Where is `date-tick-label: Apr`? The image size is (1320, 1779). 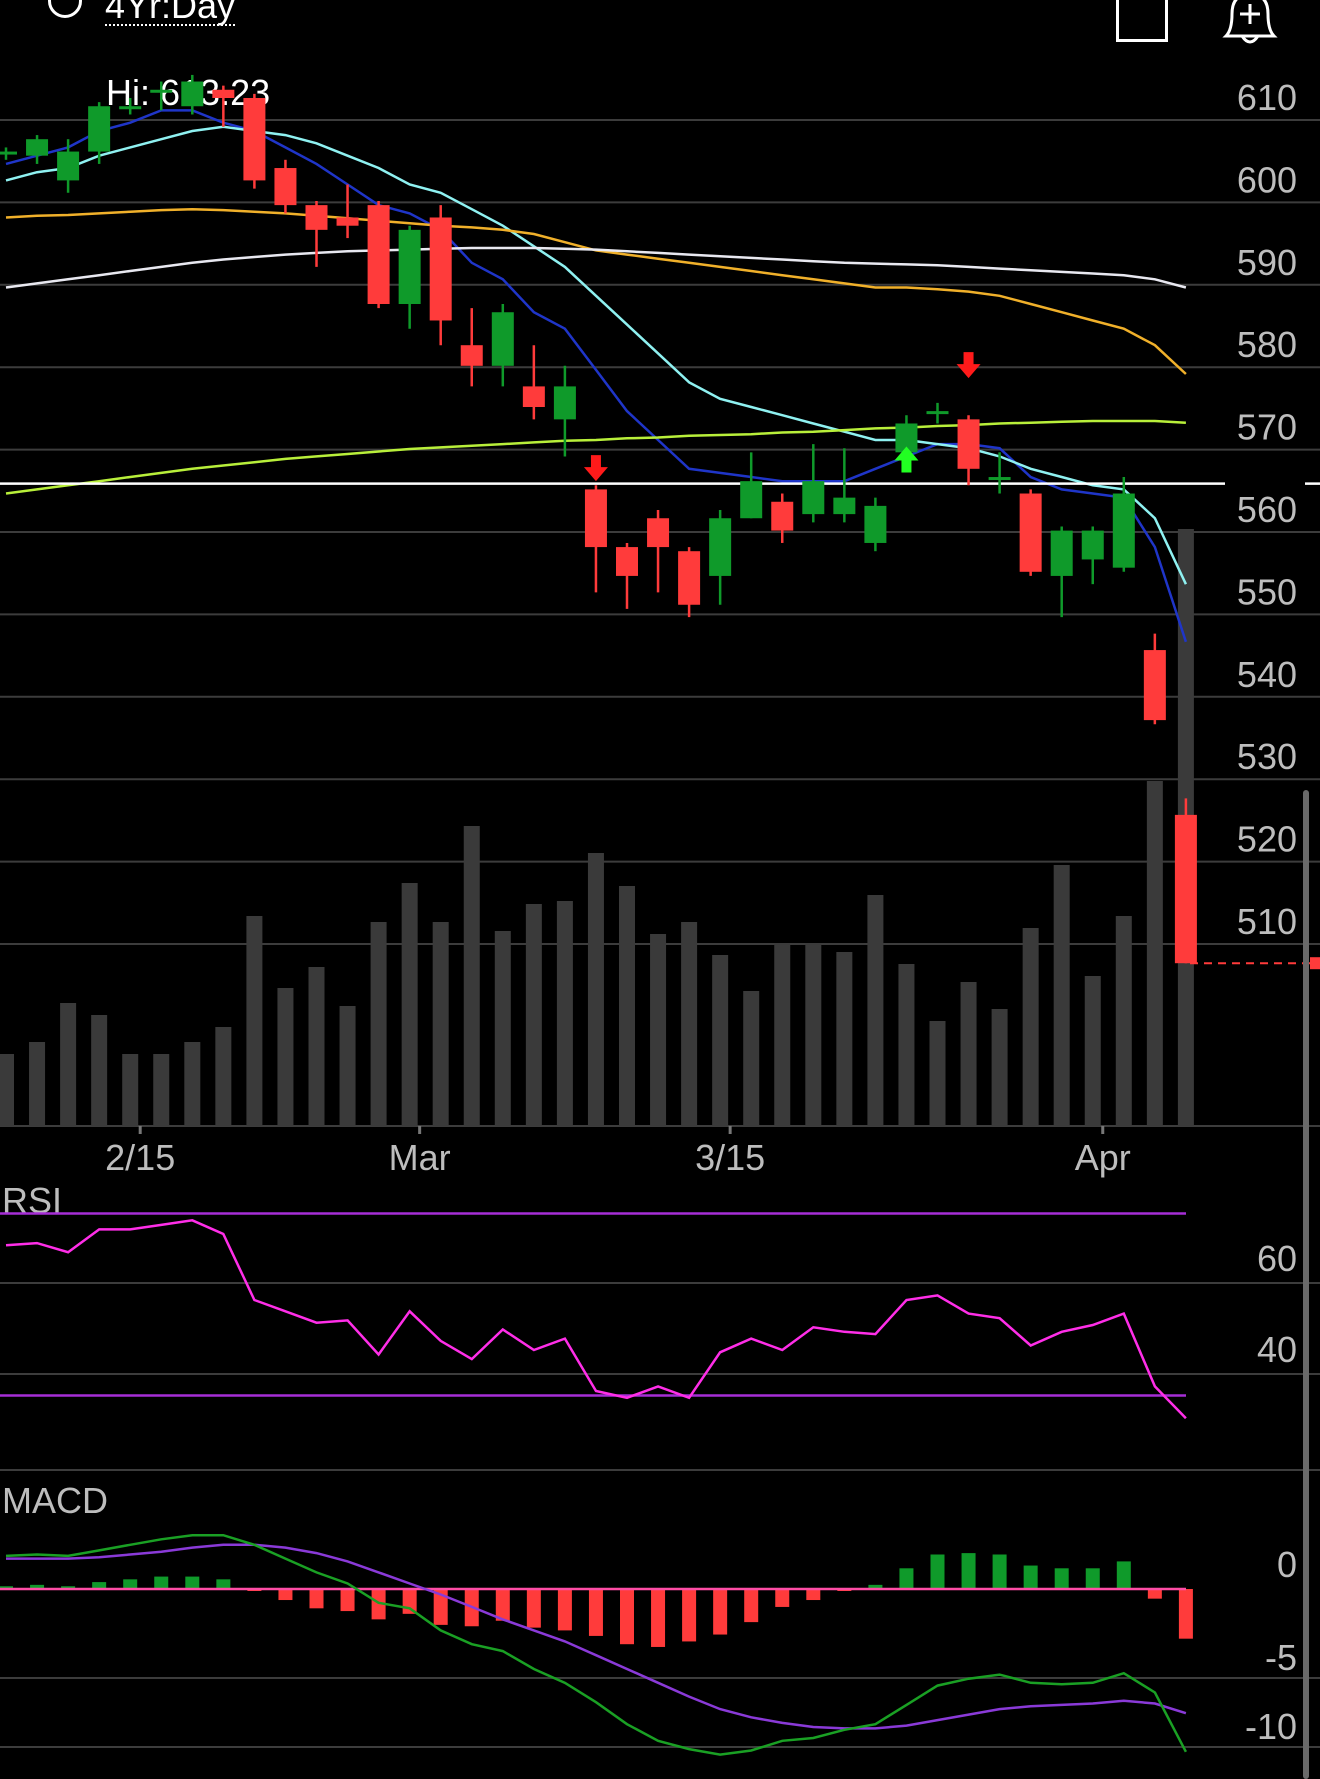 date-tick-label: Apr is located at coordinates (1103, 1157).